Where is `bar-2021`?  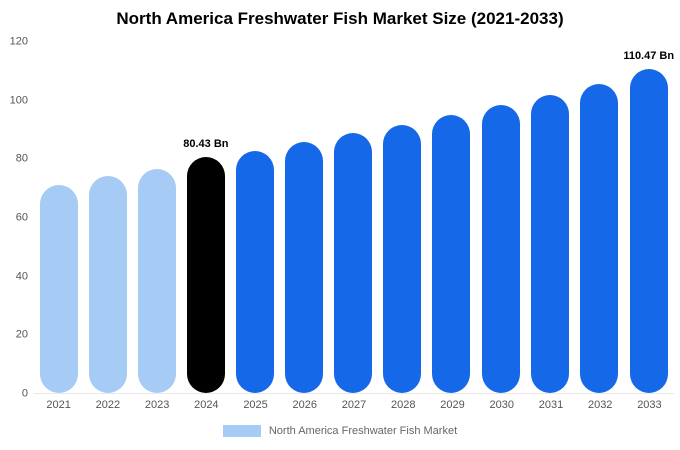
bar-2021 is located at coordinates (58, 288).